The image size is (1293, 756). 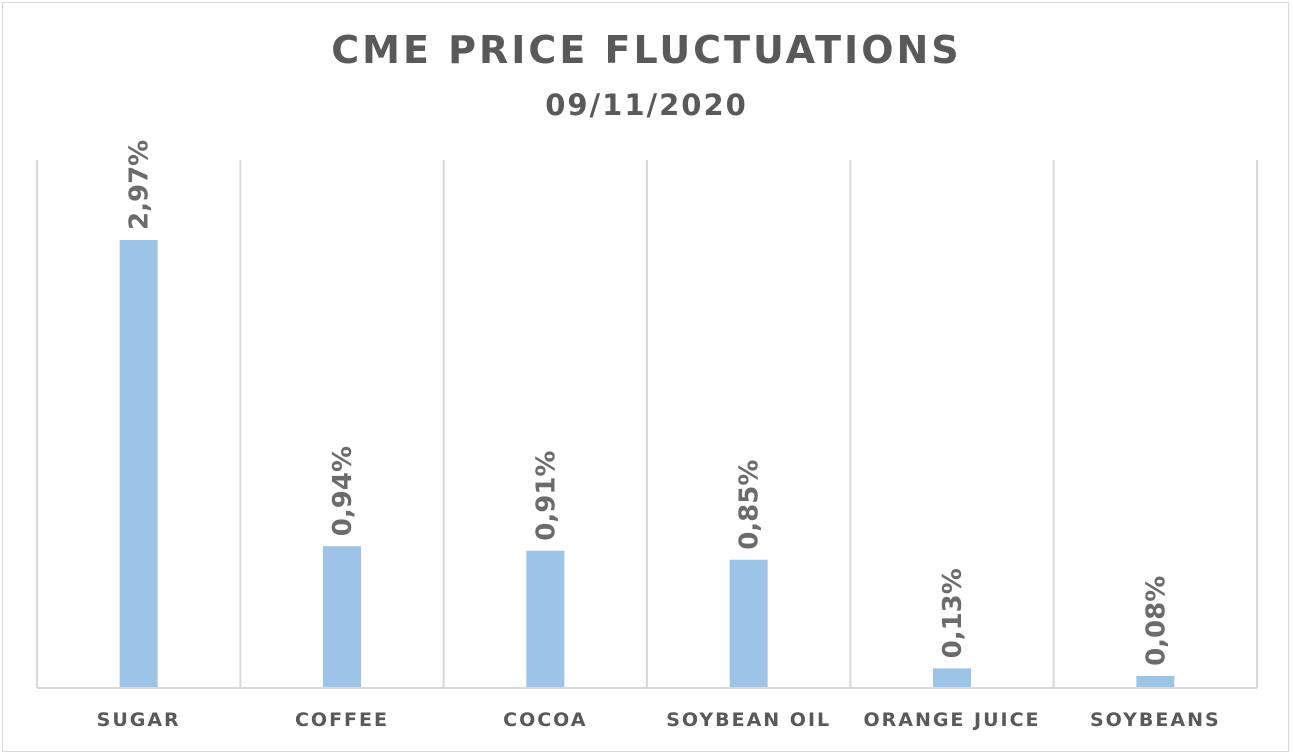 What do you see at coordinates (1156, 621) in the screenshot?
I see `data-label-soybeans: 0,08%` at bounding box center [1156, 621].